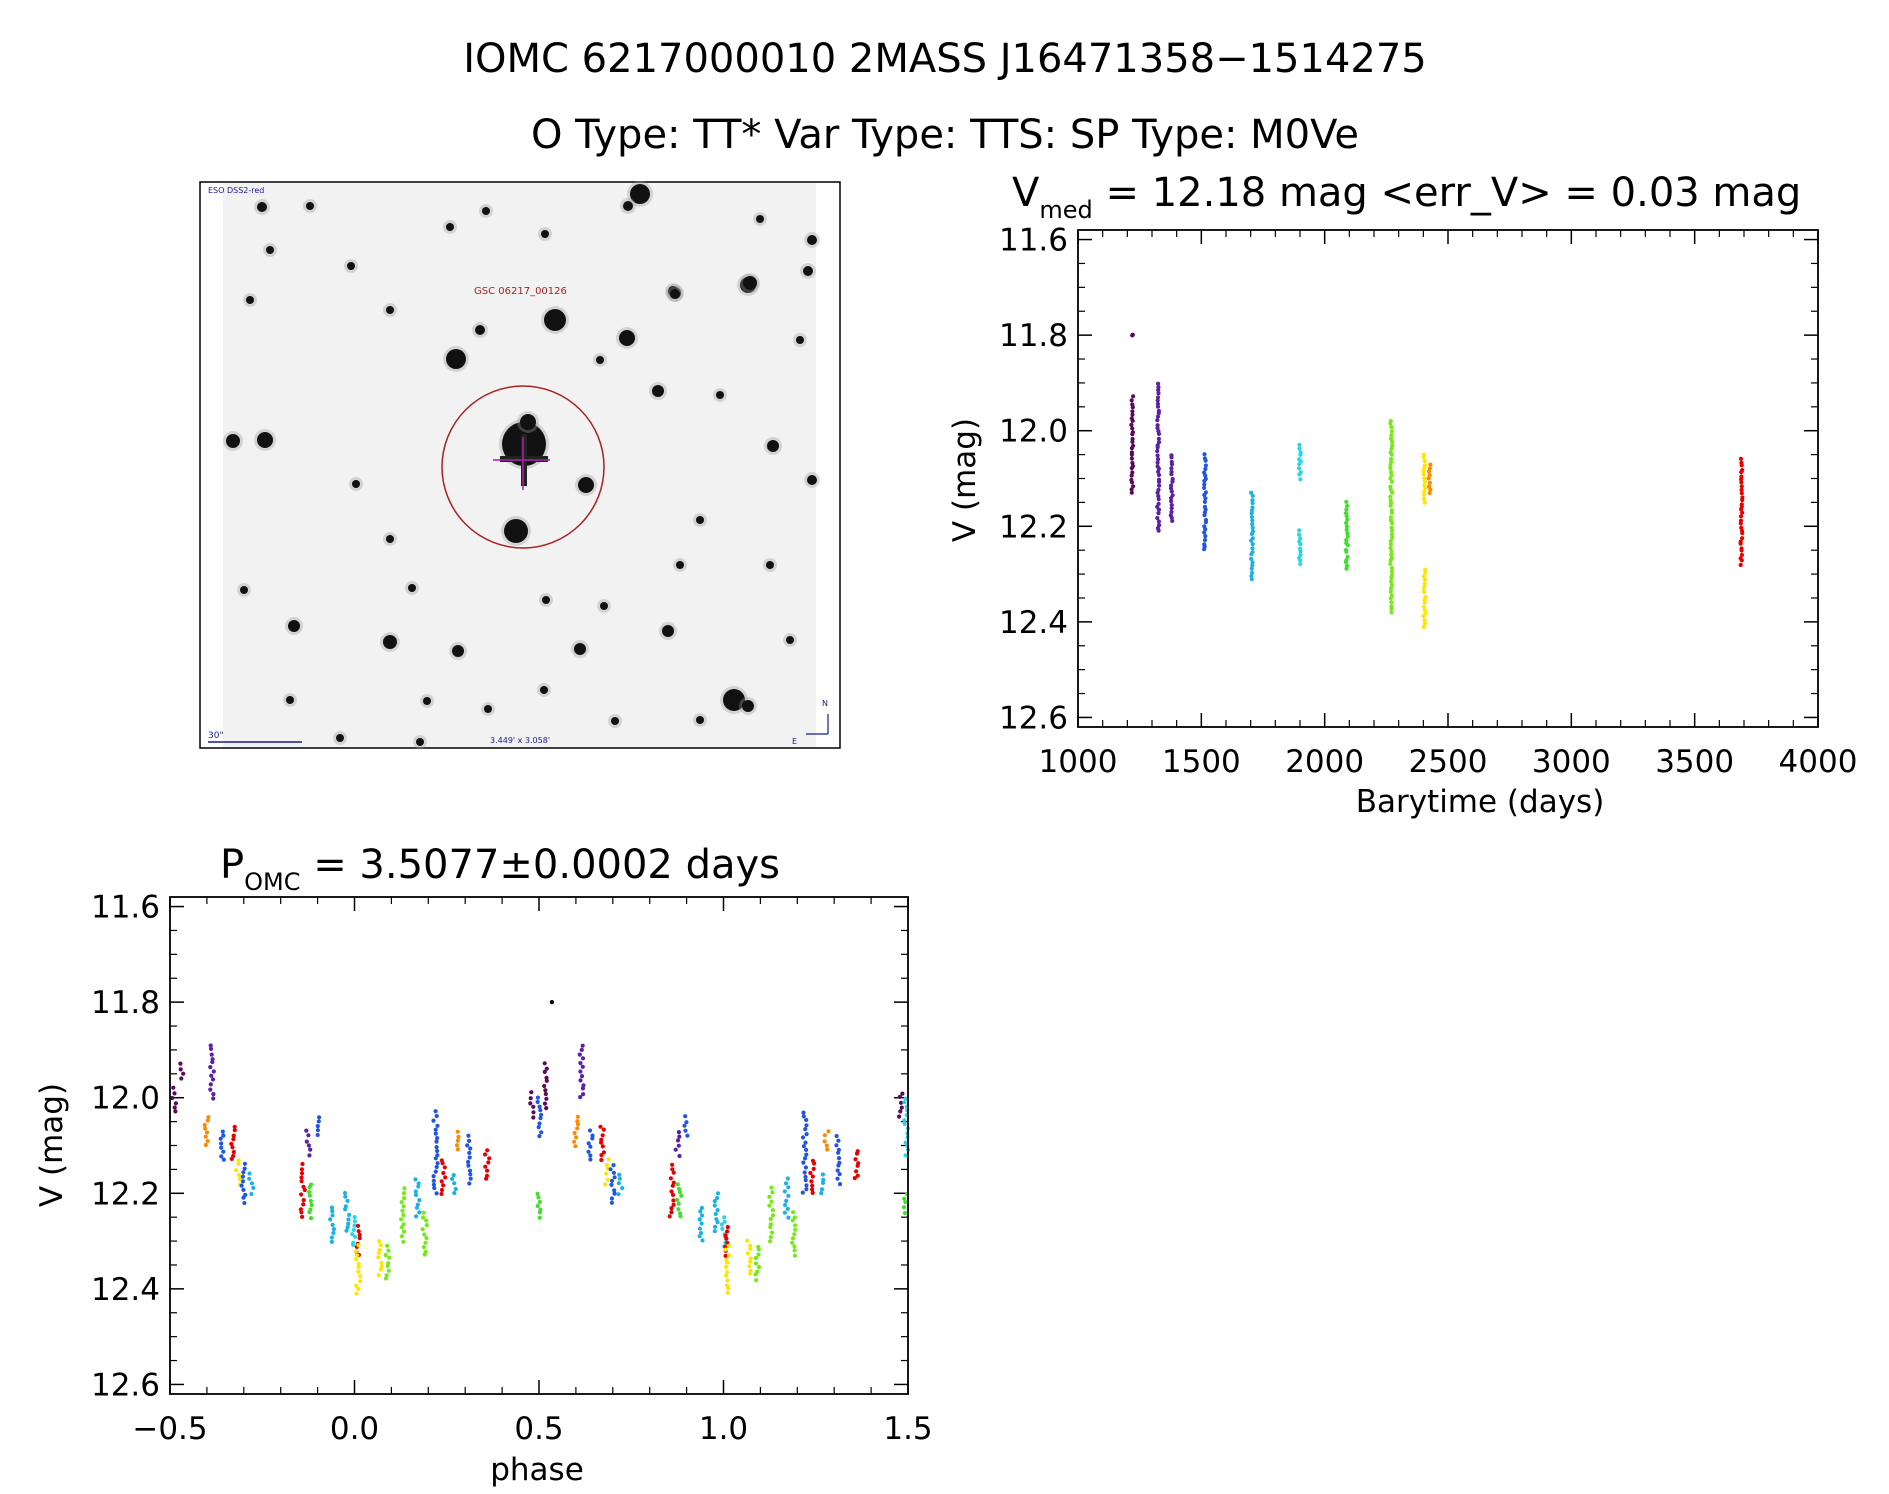  Describe the element at coordinates (1201, 762) in the screenshot. I see `x-tick-label: 1500` at that location.